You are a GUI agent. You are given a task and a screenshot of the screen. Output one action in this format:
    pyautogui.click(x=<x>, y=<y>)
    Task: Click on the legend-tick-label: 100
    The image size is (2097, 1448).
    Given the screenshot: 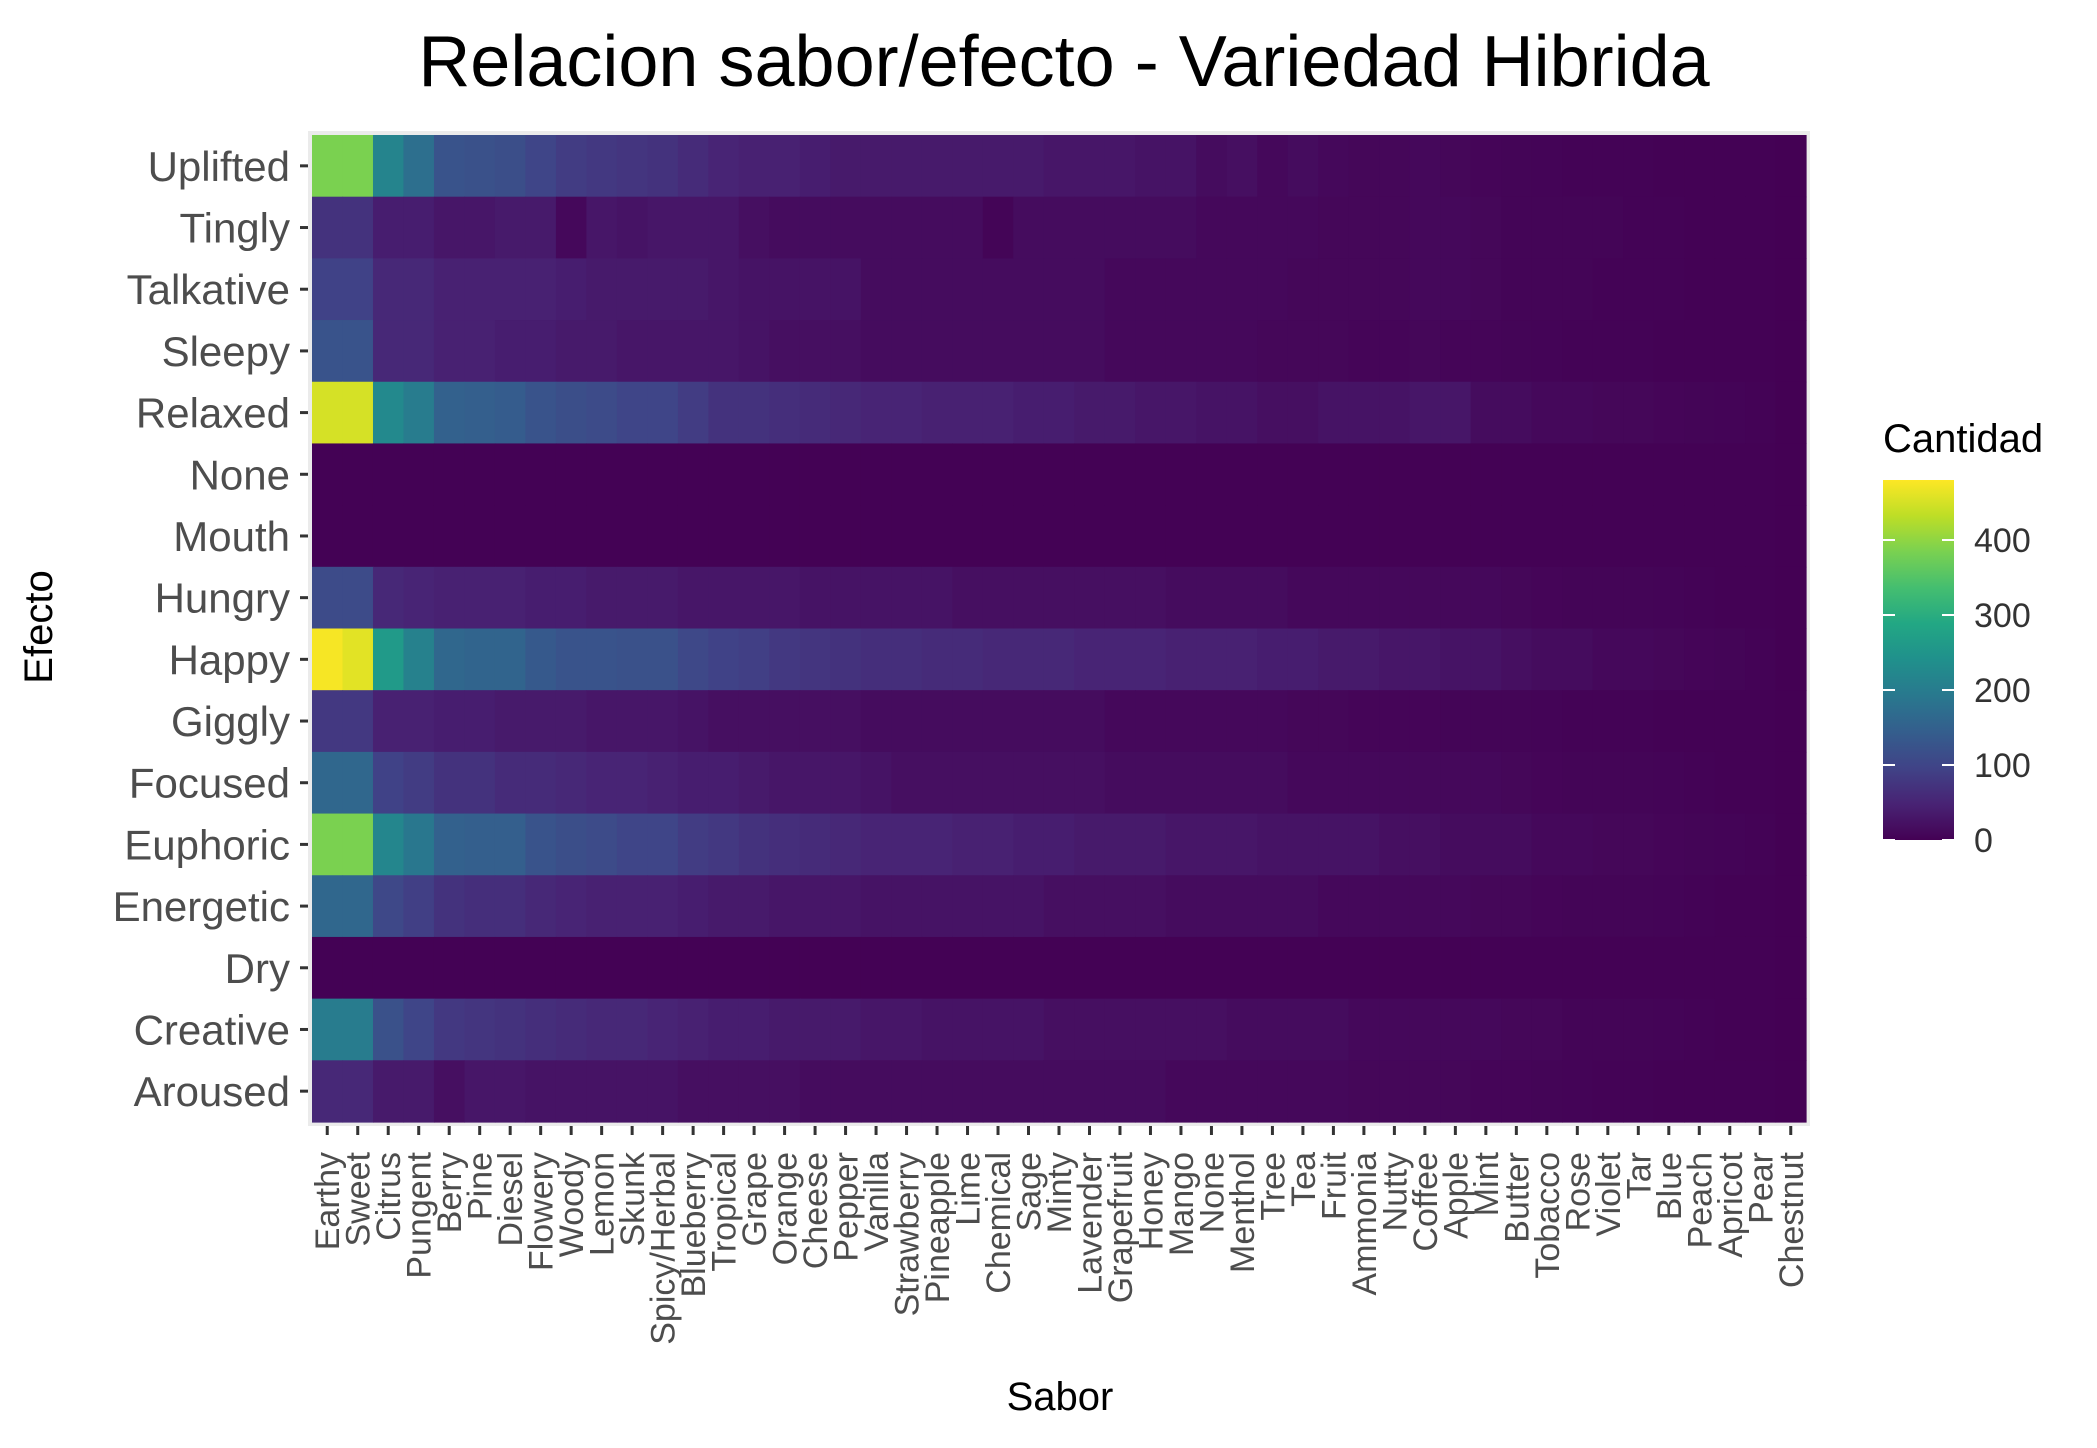 What is the action you would take?
    pyautogui.click(x=2002, y=766)
    